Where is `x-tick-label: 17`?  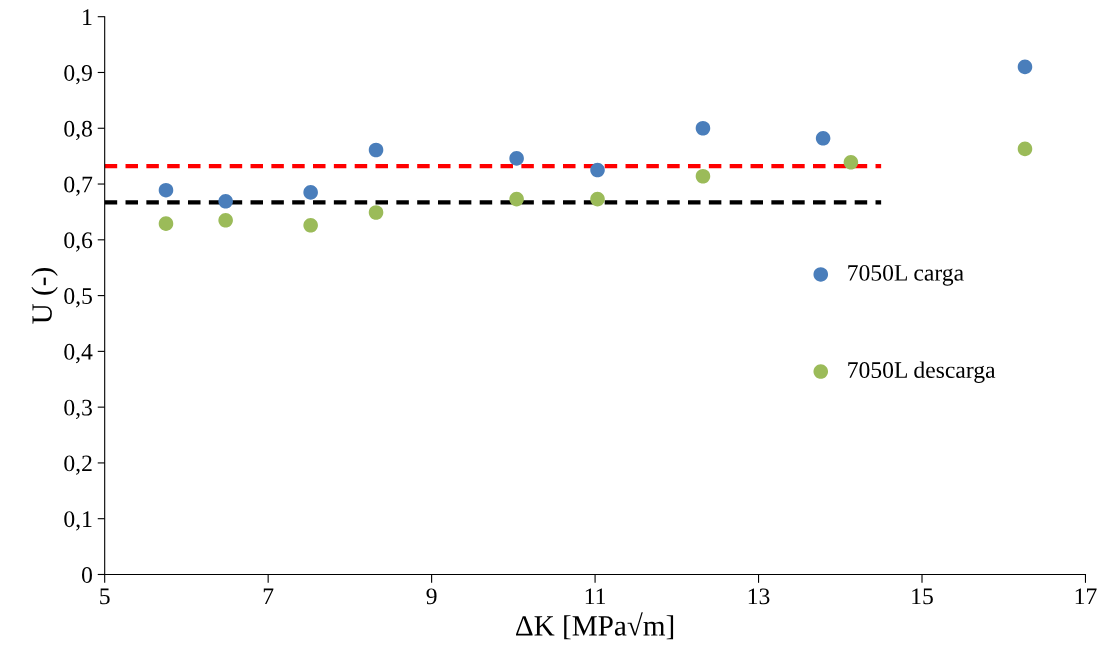
x-tick-label: 17 is located at coordinates (1086, 596).